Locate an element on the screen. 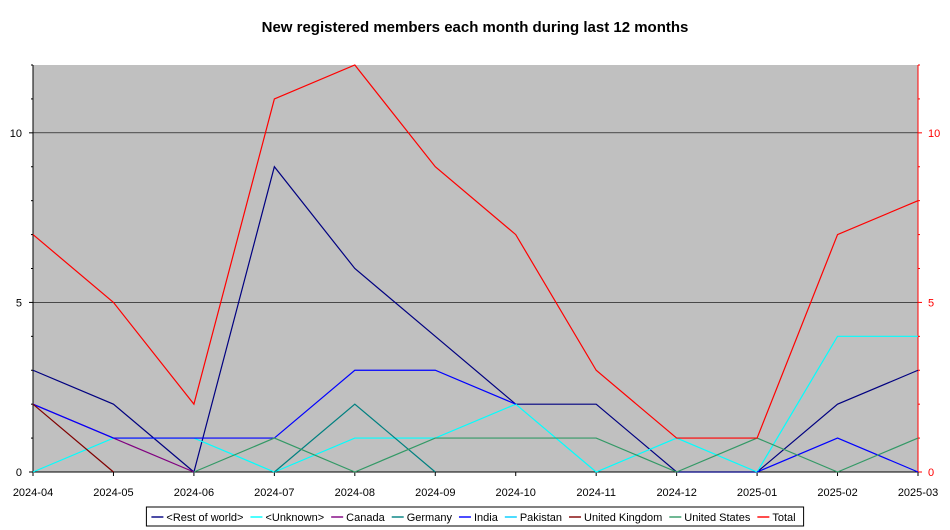 Image resolution: width=950 pixels, height=530 pixels. legend-item: Canada is located at coordinates (358, 518).